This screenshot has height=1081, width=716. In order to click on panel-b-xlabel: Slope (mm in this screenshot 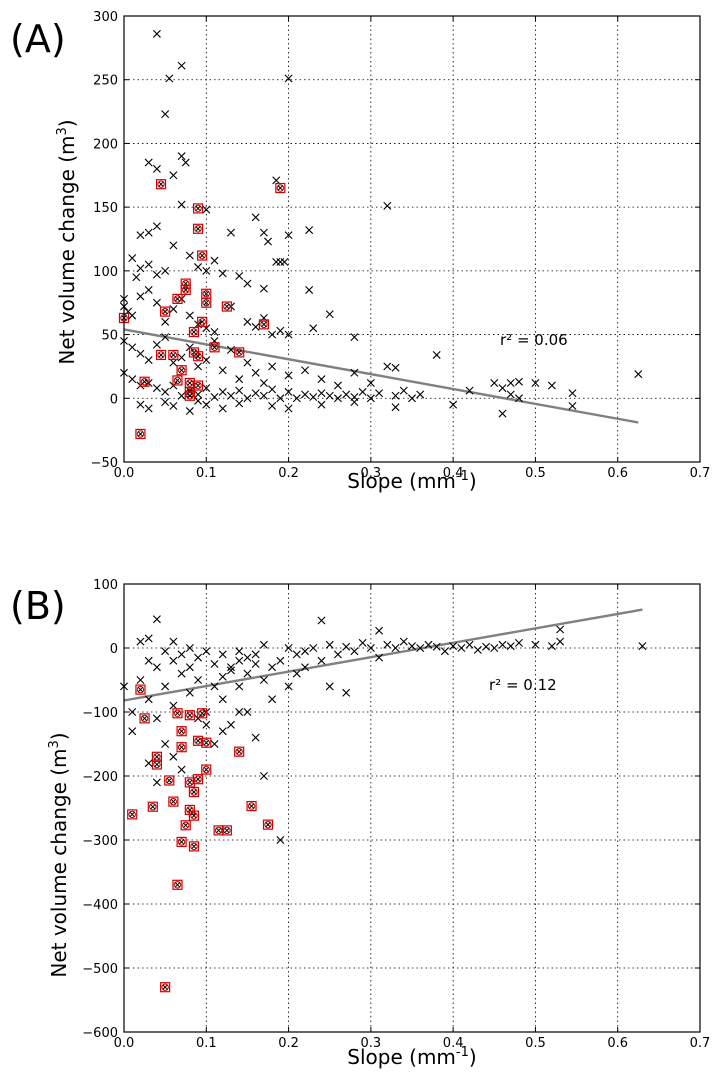, I will do `click(401, 1057)`.